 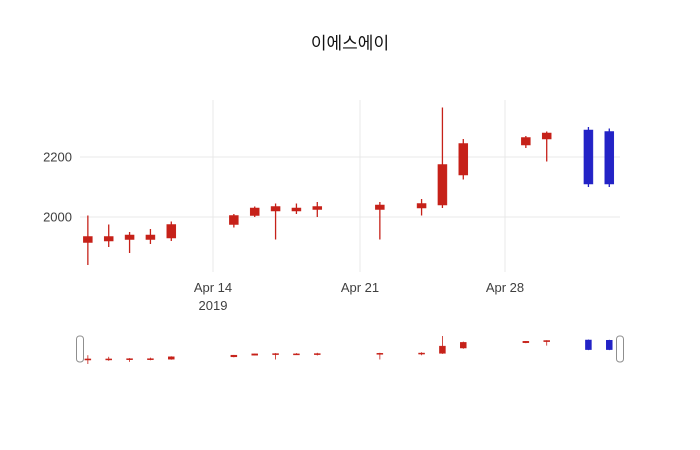 I want to click on y-tick-label-2000: 2000, so click(x=57, y=217).